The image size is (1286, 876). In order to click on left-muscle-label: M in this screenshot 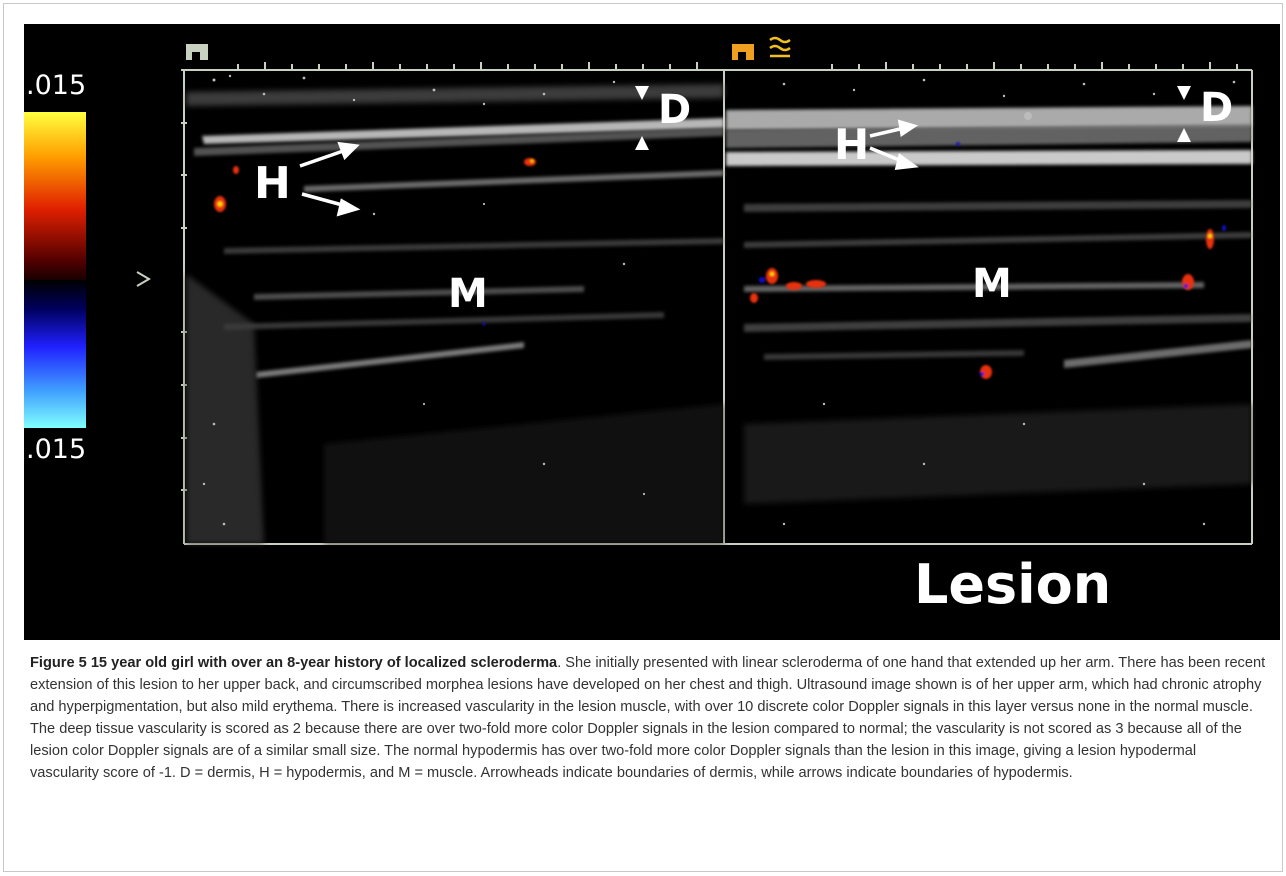, I will do `click(468, 294)`.